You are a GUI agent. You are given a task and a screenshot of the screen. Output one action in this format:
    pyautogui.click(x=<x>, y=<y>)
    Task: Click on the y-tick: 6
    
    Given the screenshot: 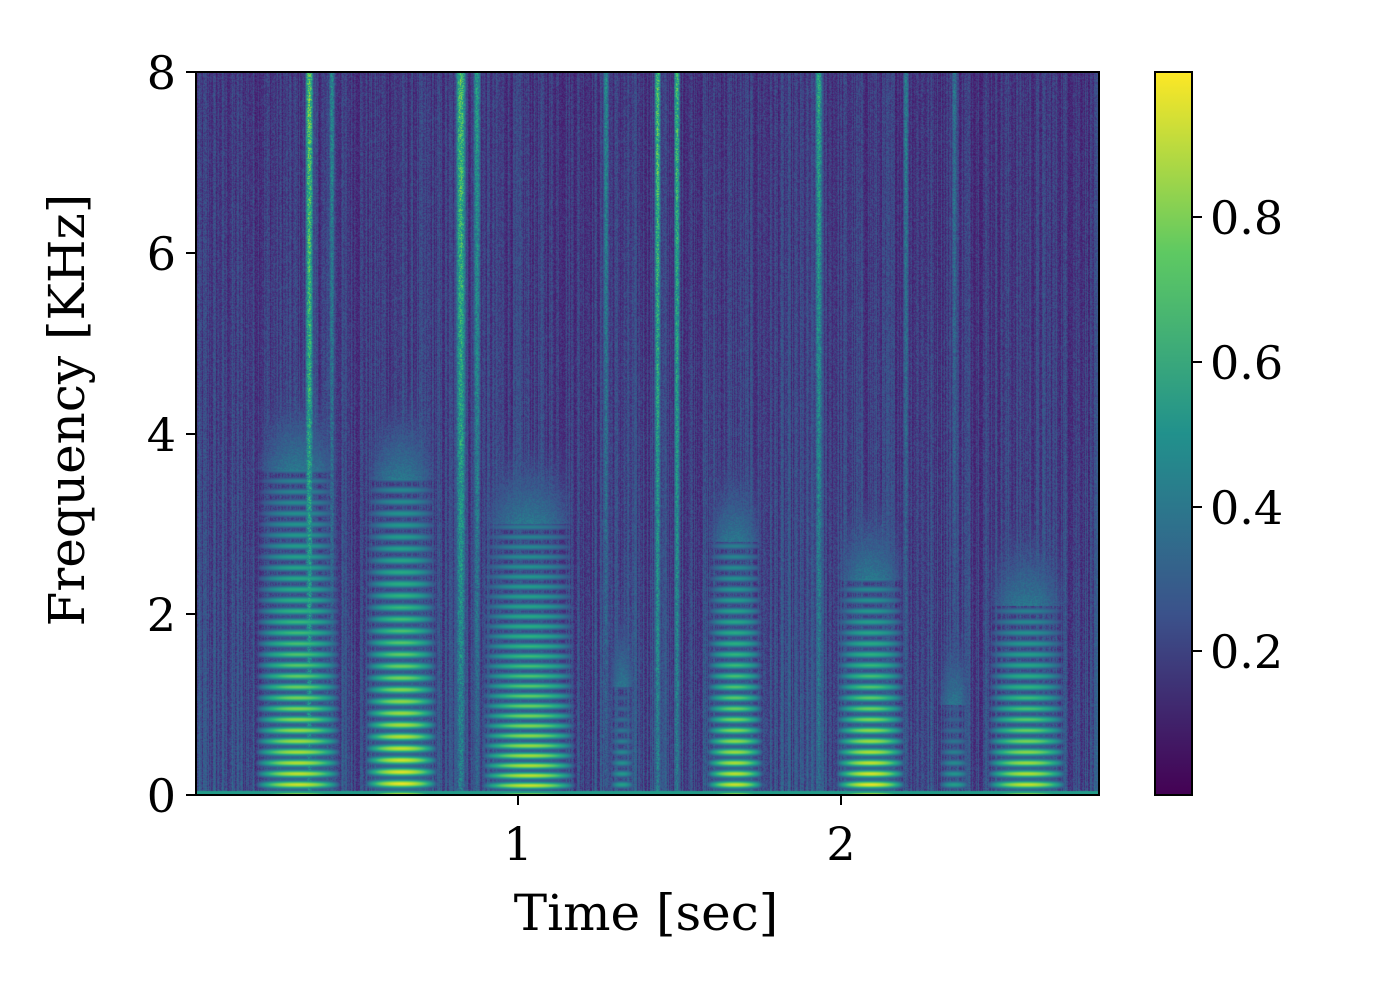 What is the action you would take?
    pyautogui.click(x=171, y=254)
    